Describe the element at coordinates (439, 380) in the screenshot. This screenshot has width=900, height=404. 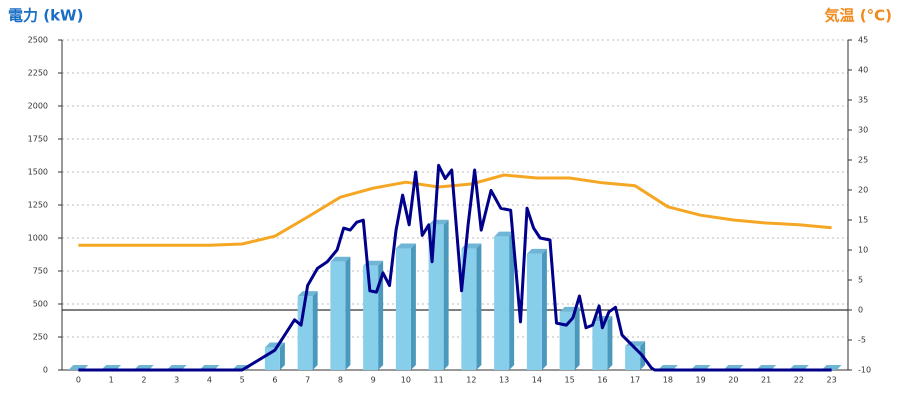
I see `x-tick-label: 11` at that location.